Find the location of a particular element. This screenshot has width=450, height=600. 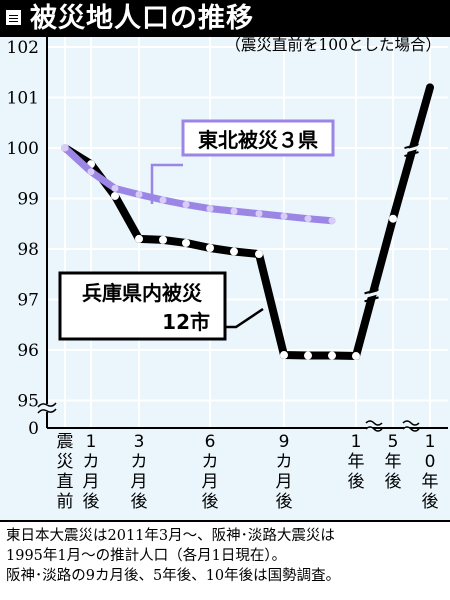

x-tick-label: 震 is located at coordinates (65, 442).